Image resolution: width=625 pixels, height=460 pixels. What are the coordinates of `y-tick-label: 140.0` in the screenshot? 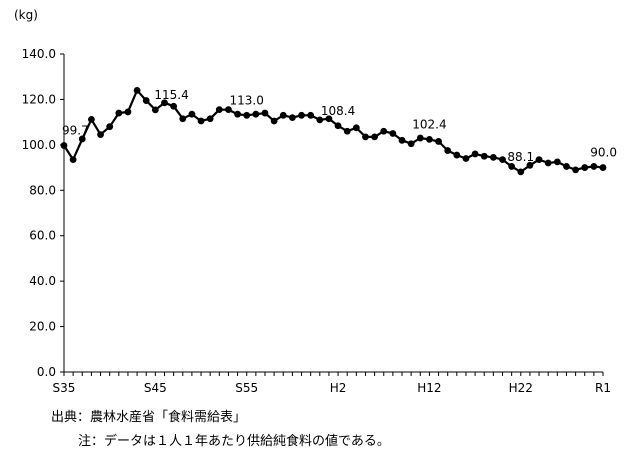 It's located at (39, 54).